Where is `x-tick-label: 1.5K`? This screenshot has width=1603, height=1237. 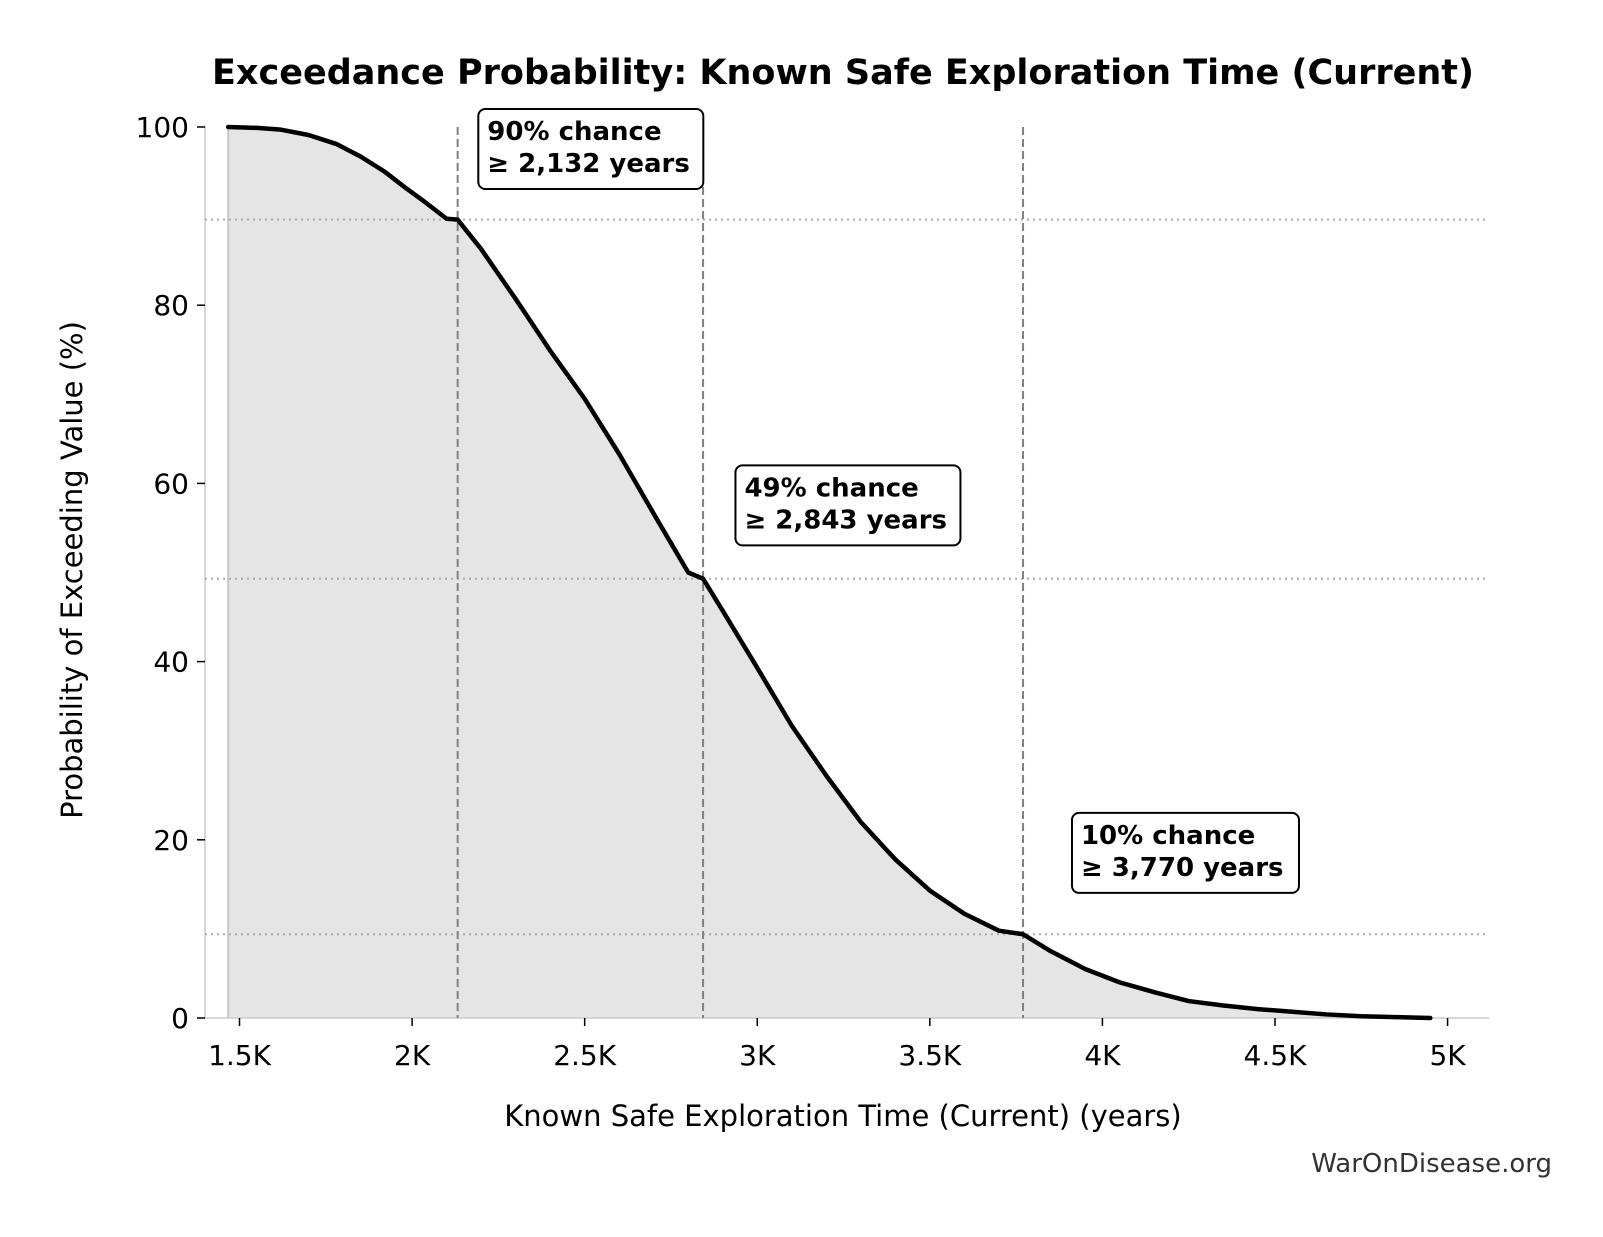
x-tick-label: 1.5K is located at coordinates (240, 1055).